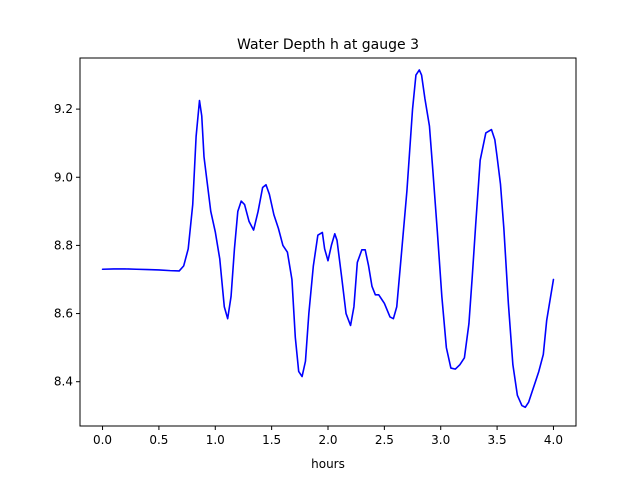  What do you see at coordinates (63, 245) in the screenshot?
I see `y-tick-label: 8.8` at bounding box center [63, 245].